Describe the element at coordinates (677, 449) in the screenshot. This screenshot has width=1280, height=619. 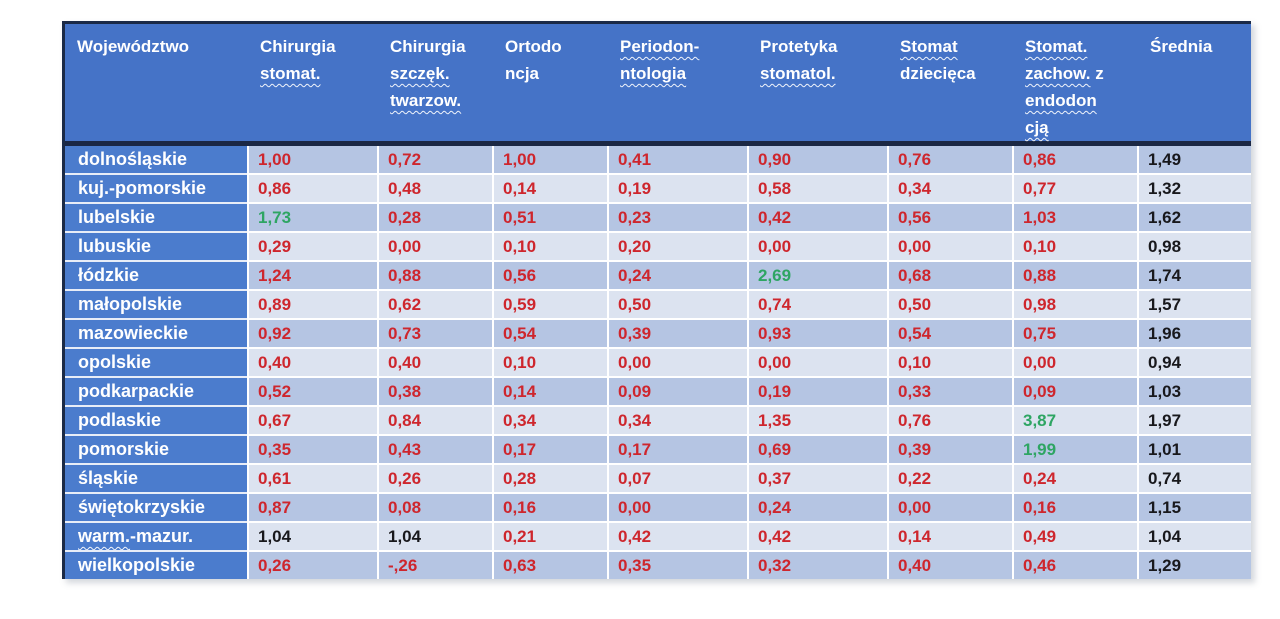
I see `value-cell: 0,17` at that location.